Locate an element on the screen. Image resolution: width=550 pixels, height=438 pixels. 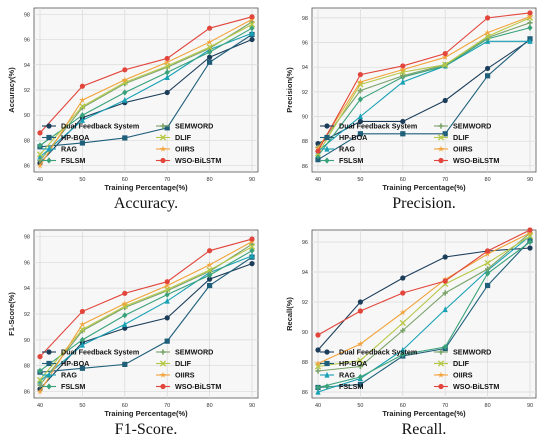
y-tick-label: 94 is located at coordinates (27, 66).